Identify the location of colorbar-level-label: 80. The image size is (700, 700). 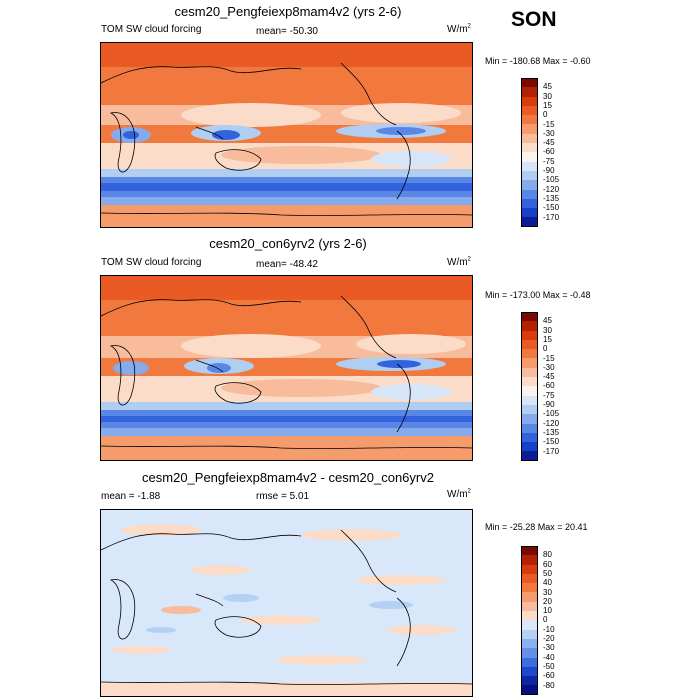
(547, 555).